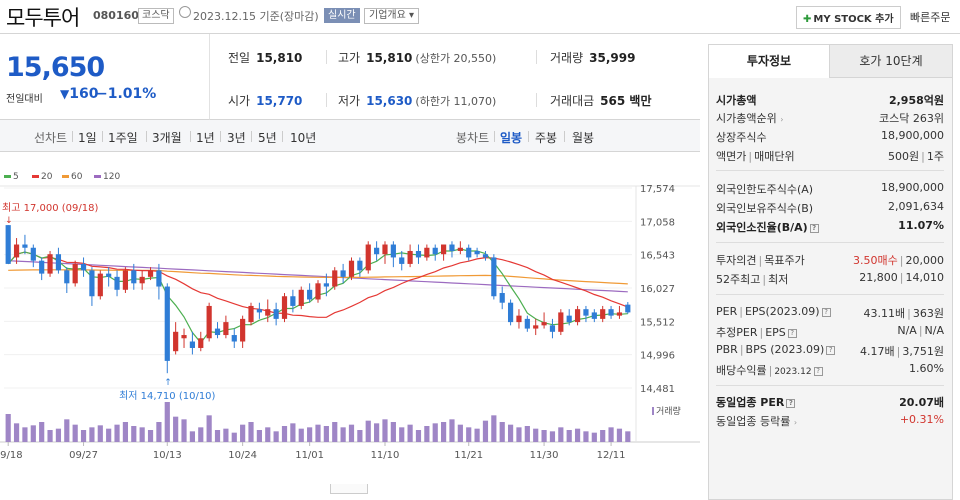 Image resolution: width=960 pixels, height=500 pixels. What do you see at coordinates (741, 137) in the screenshot?
I see `shares-label: 상장주식수` at bounding box center [741, 137].